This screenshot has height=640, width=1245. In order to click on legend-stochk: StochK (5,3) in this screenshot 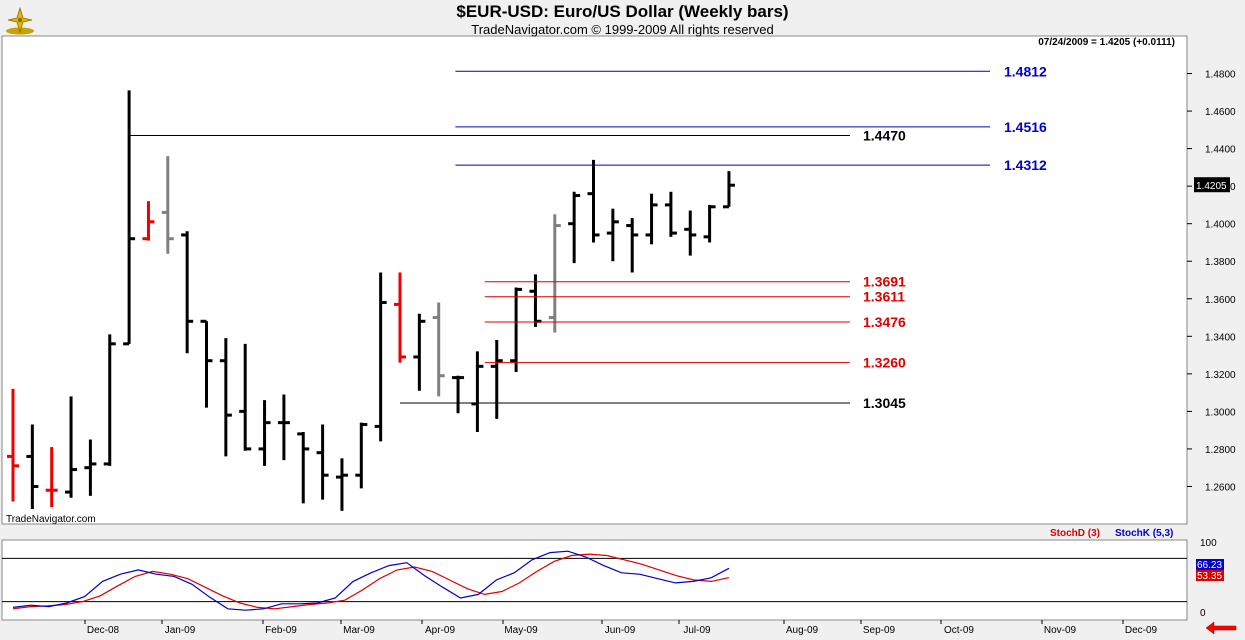, I will do `click(1144, 533)`.